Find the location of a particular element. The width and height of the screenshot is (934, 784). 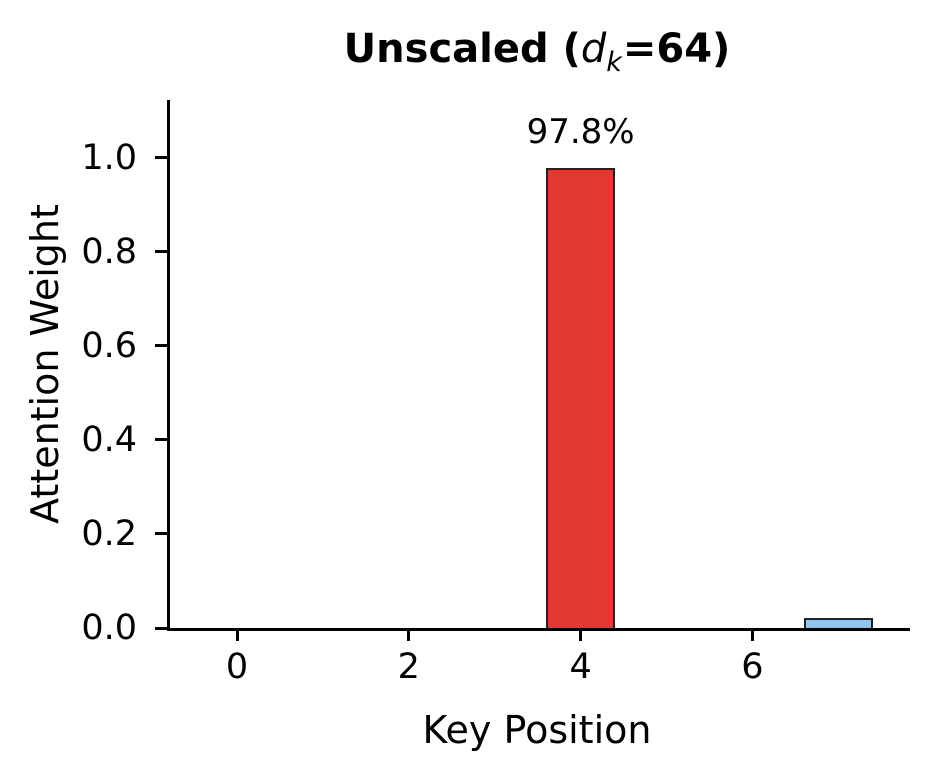

title-prefix: Unscaled ( is located at coordinates (462, 49).